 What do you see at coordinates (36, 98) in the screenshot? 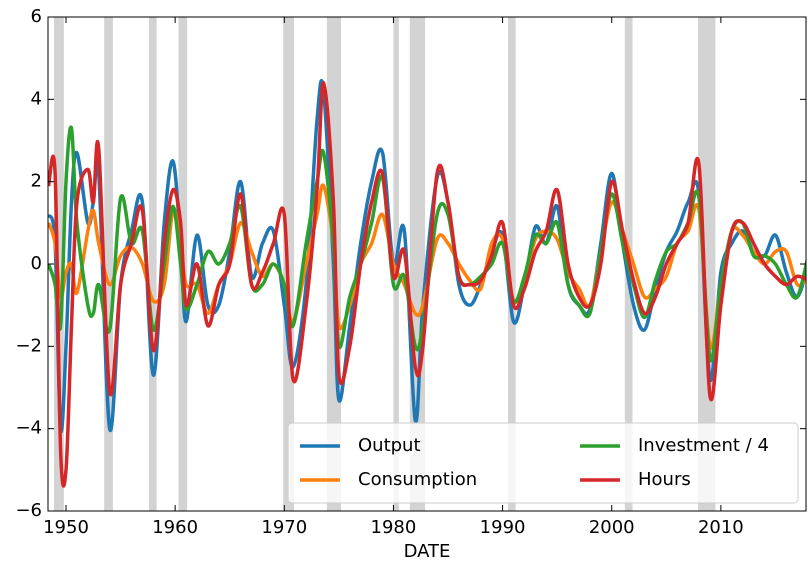
I see `y-tick-label: 4` at bounding box center [36, 98].